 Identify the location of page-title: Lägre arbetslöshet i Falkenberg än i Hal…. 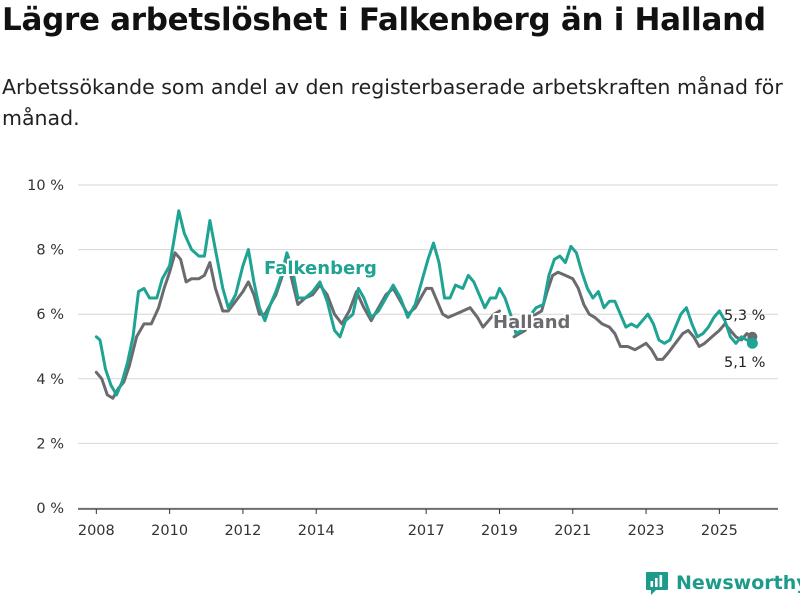
(384, 20).